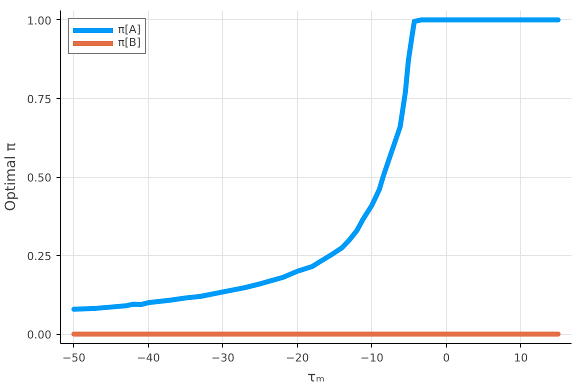 This screenshot has height=388, width=581. What do you see at coordinates (39, 178) in the screenshot?
I see `y-tick-label: 0.50` at bounding box center [39, 178].